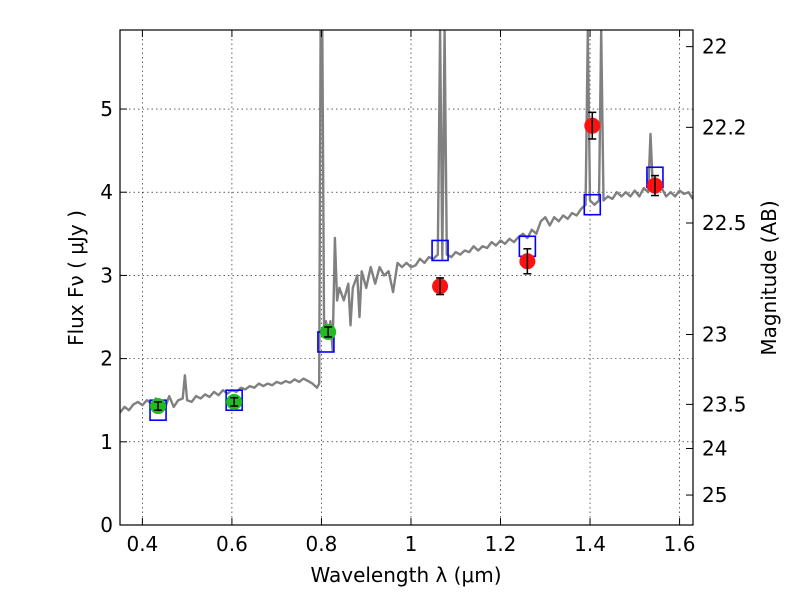 This screenshot has height=600, width=800. I want to click on x-tick-label: 1, so click(411, 544).